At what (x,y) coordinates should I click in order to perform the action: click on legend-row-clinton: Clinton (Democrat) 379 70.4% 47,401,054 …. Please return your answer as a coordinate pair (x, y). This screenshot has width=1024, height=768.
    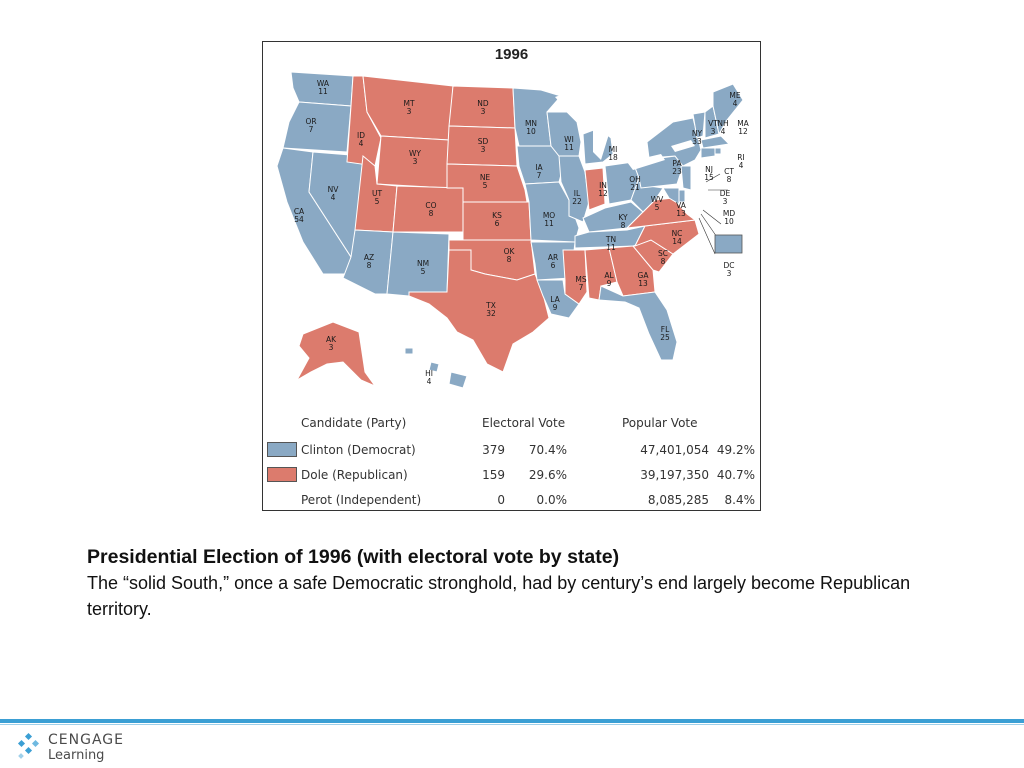
    Looking at the image, I should click on (511, 450).